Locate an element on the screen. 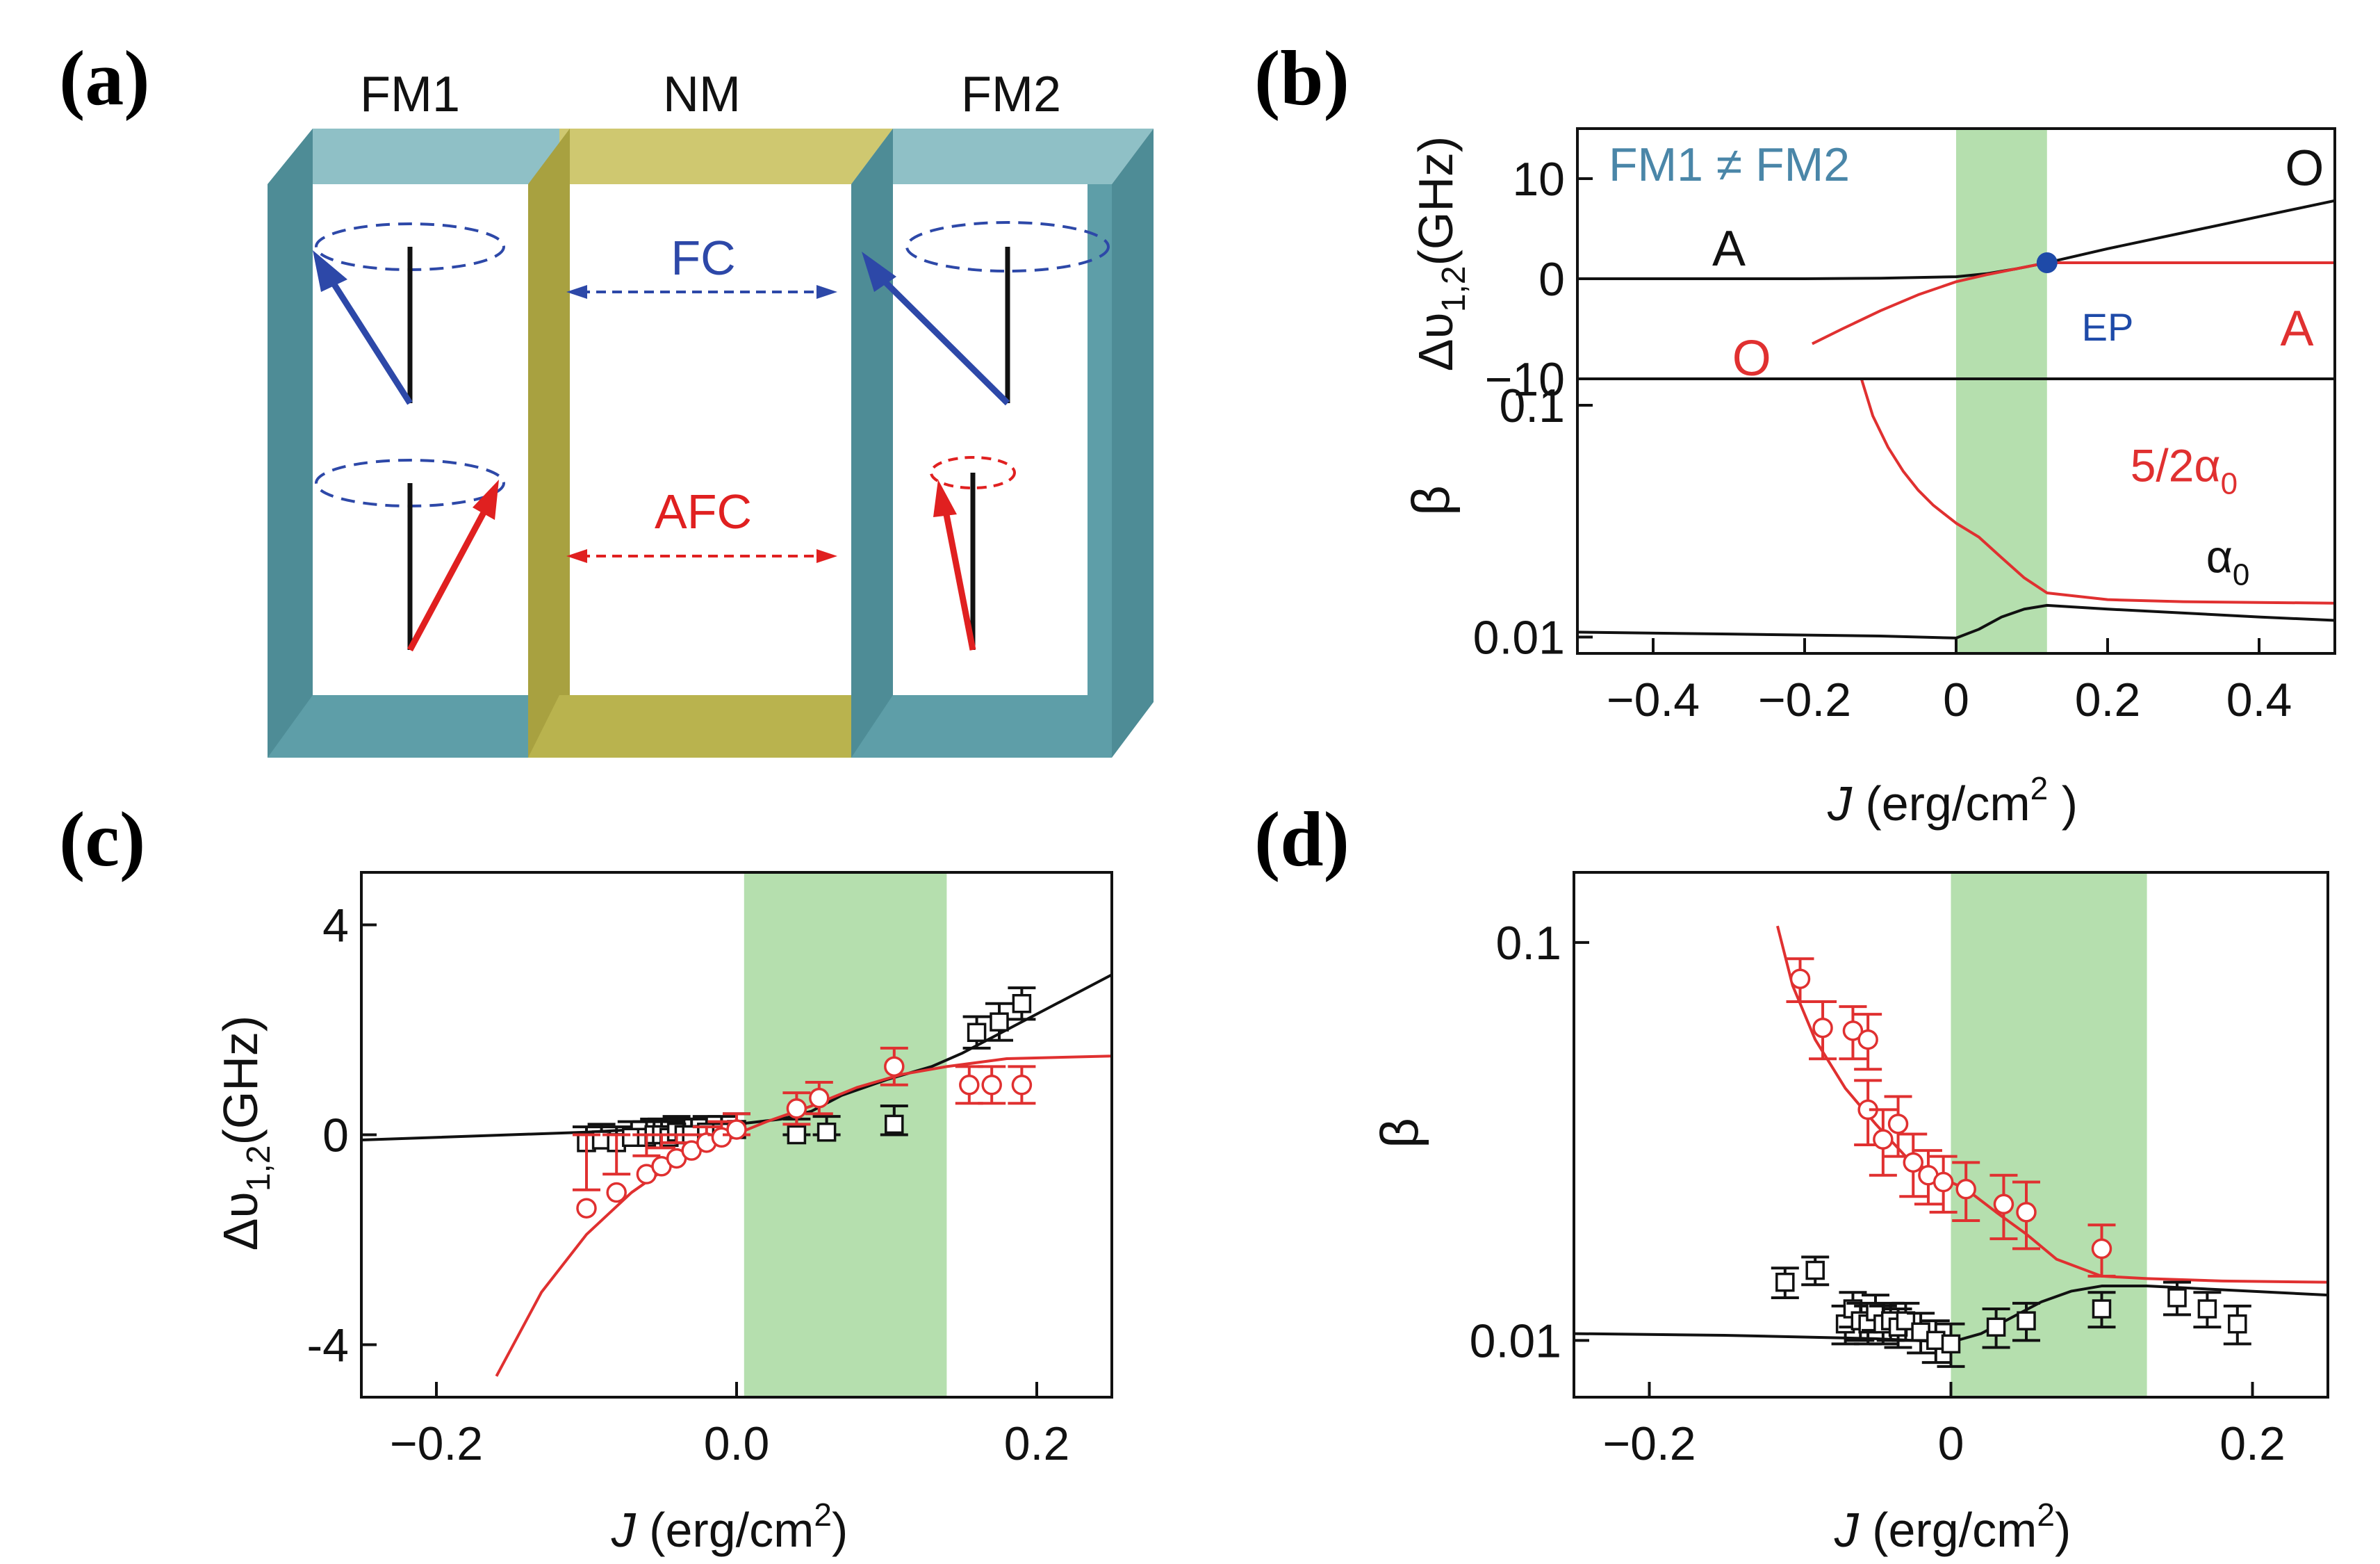 This screenshot has width=2380, height=1564. b-top-shaded-region is located at coordinates (2001, 254).